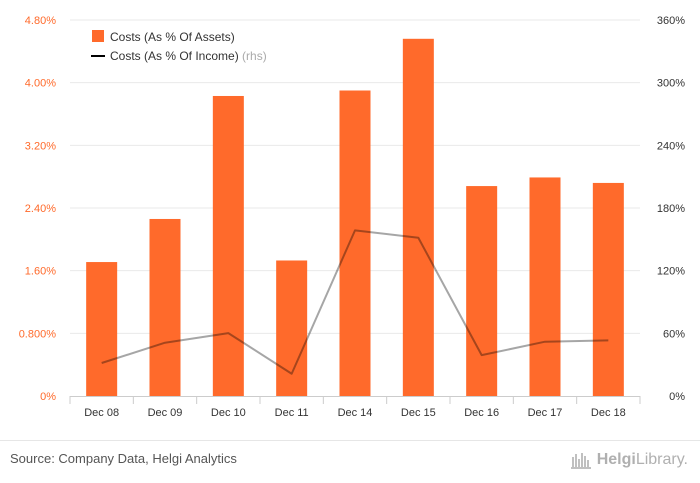  I want to click on right-tick-label: 120%, so click(671, 272).